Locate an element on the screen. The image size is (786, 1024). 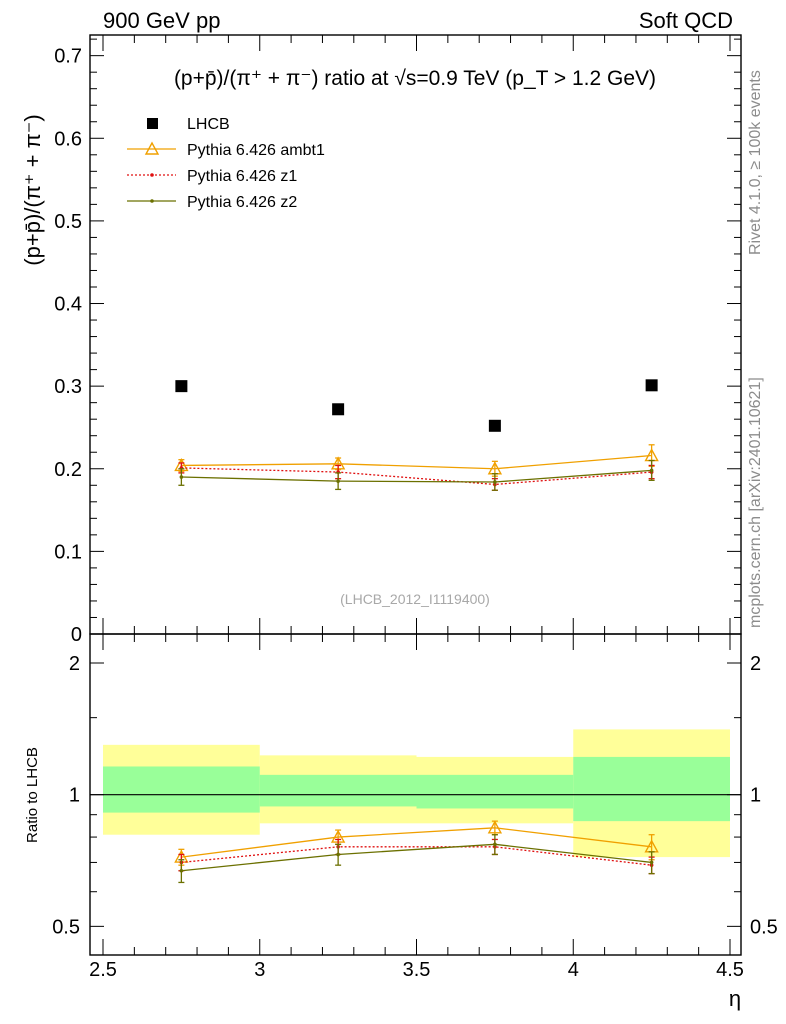
x-tick-label: 3 is located at coordinates (259, 970).